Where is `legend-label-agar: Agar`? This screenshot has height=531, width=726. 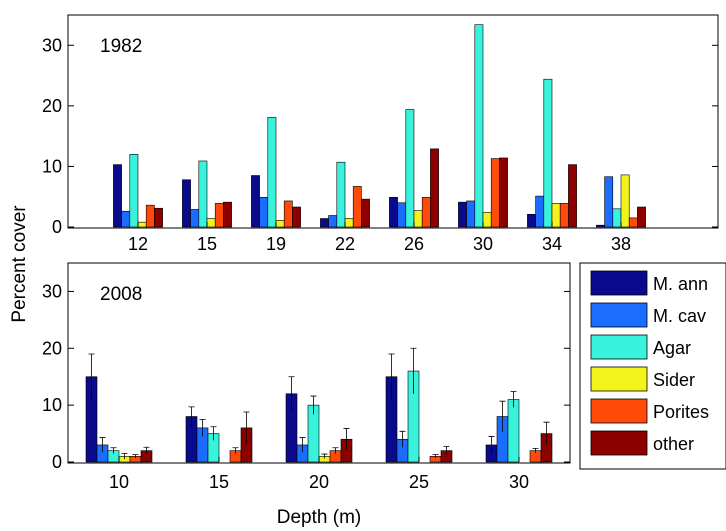
legend-label-agar: Agar is located at coordinates (672, 348).